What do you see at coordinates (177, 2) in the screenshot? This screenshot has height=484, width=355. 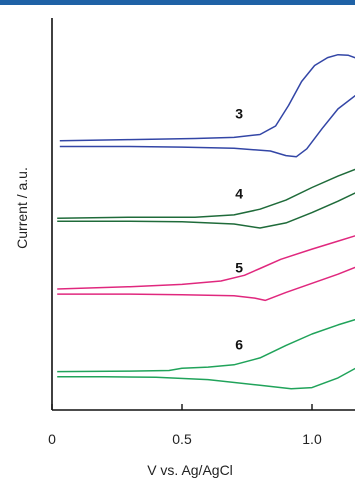 I see `top-rule` at bounding box center [177, 2].